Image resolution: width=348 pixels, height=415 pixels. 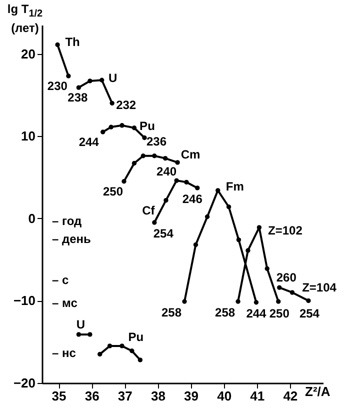 What do you see at coordinates (257, 396) in the screenshot?
I see `x-tick-label: 41` at bounding box center [257, 396].